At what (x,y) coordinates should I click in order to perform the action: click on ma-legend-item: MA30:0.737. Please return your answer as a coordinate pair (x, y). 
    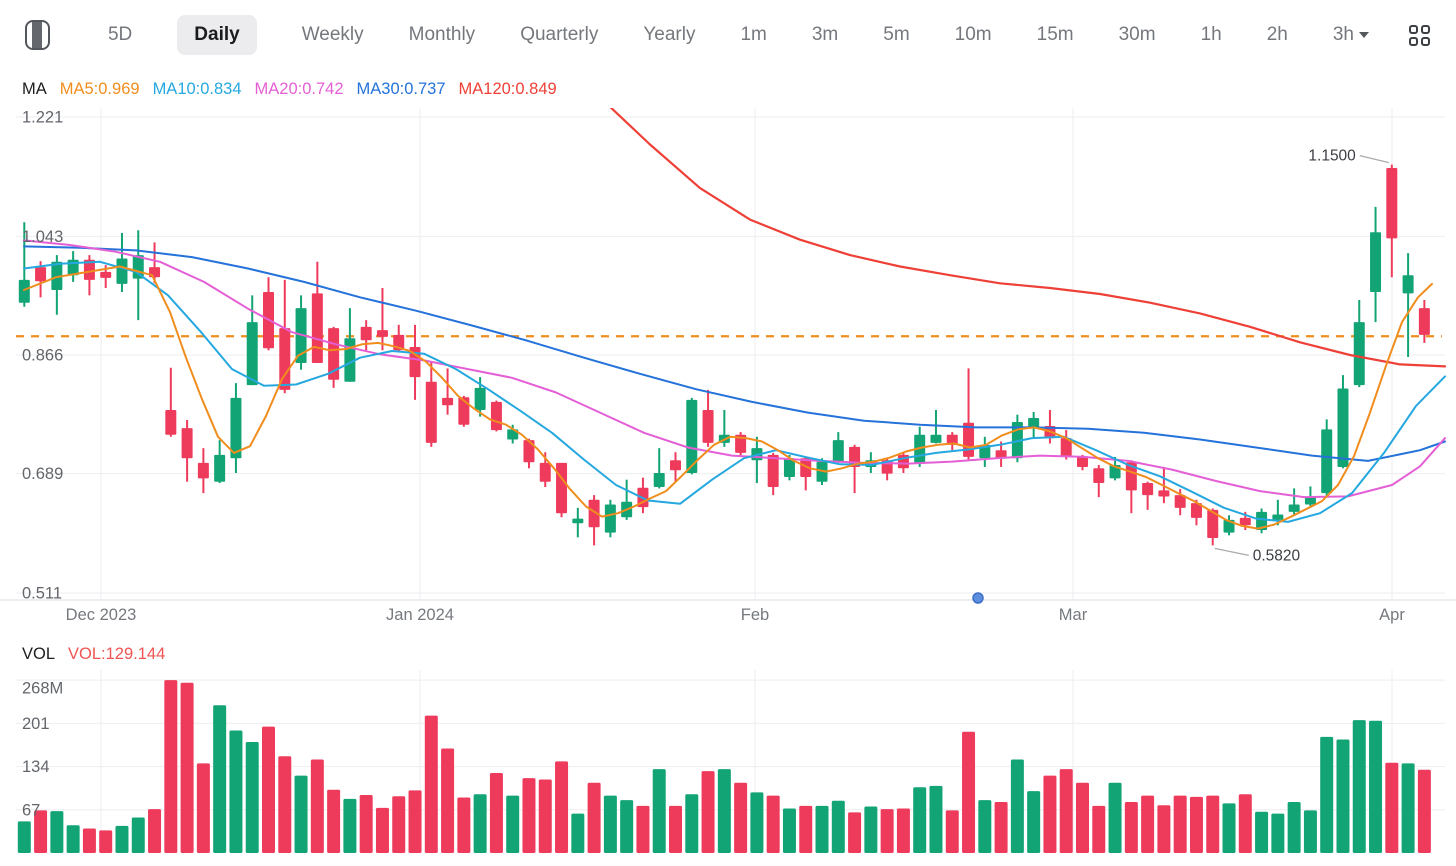
    Looking at the image, I should click on (401, 88).